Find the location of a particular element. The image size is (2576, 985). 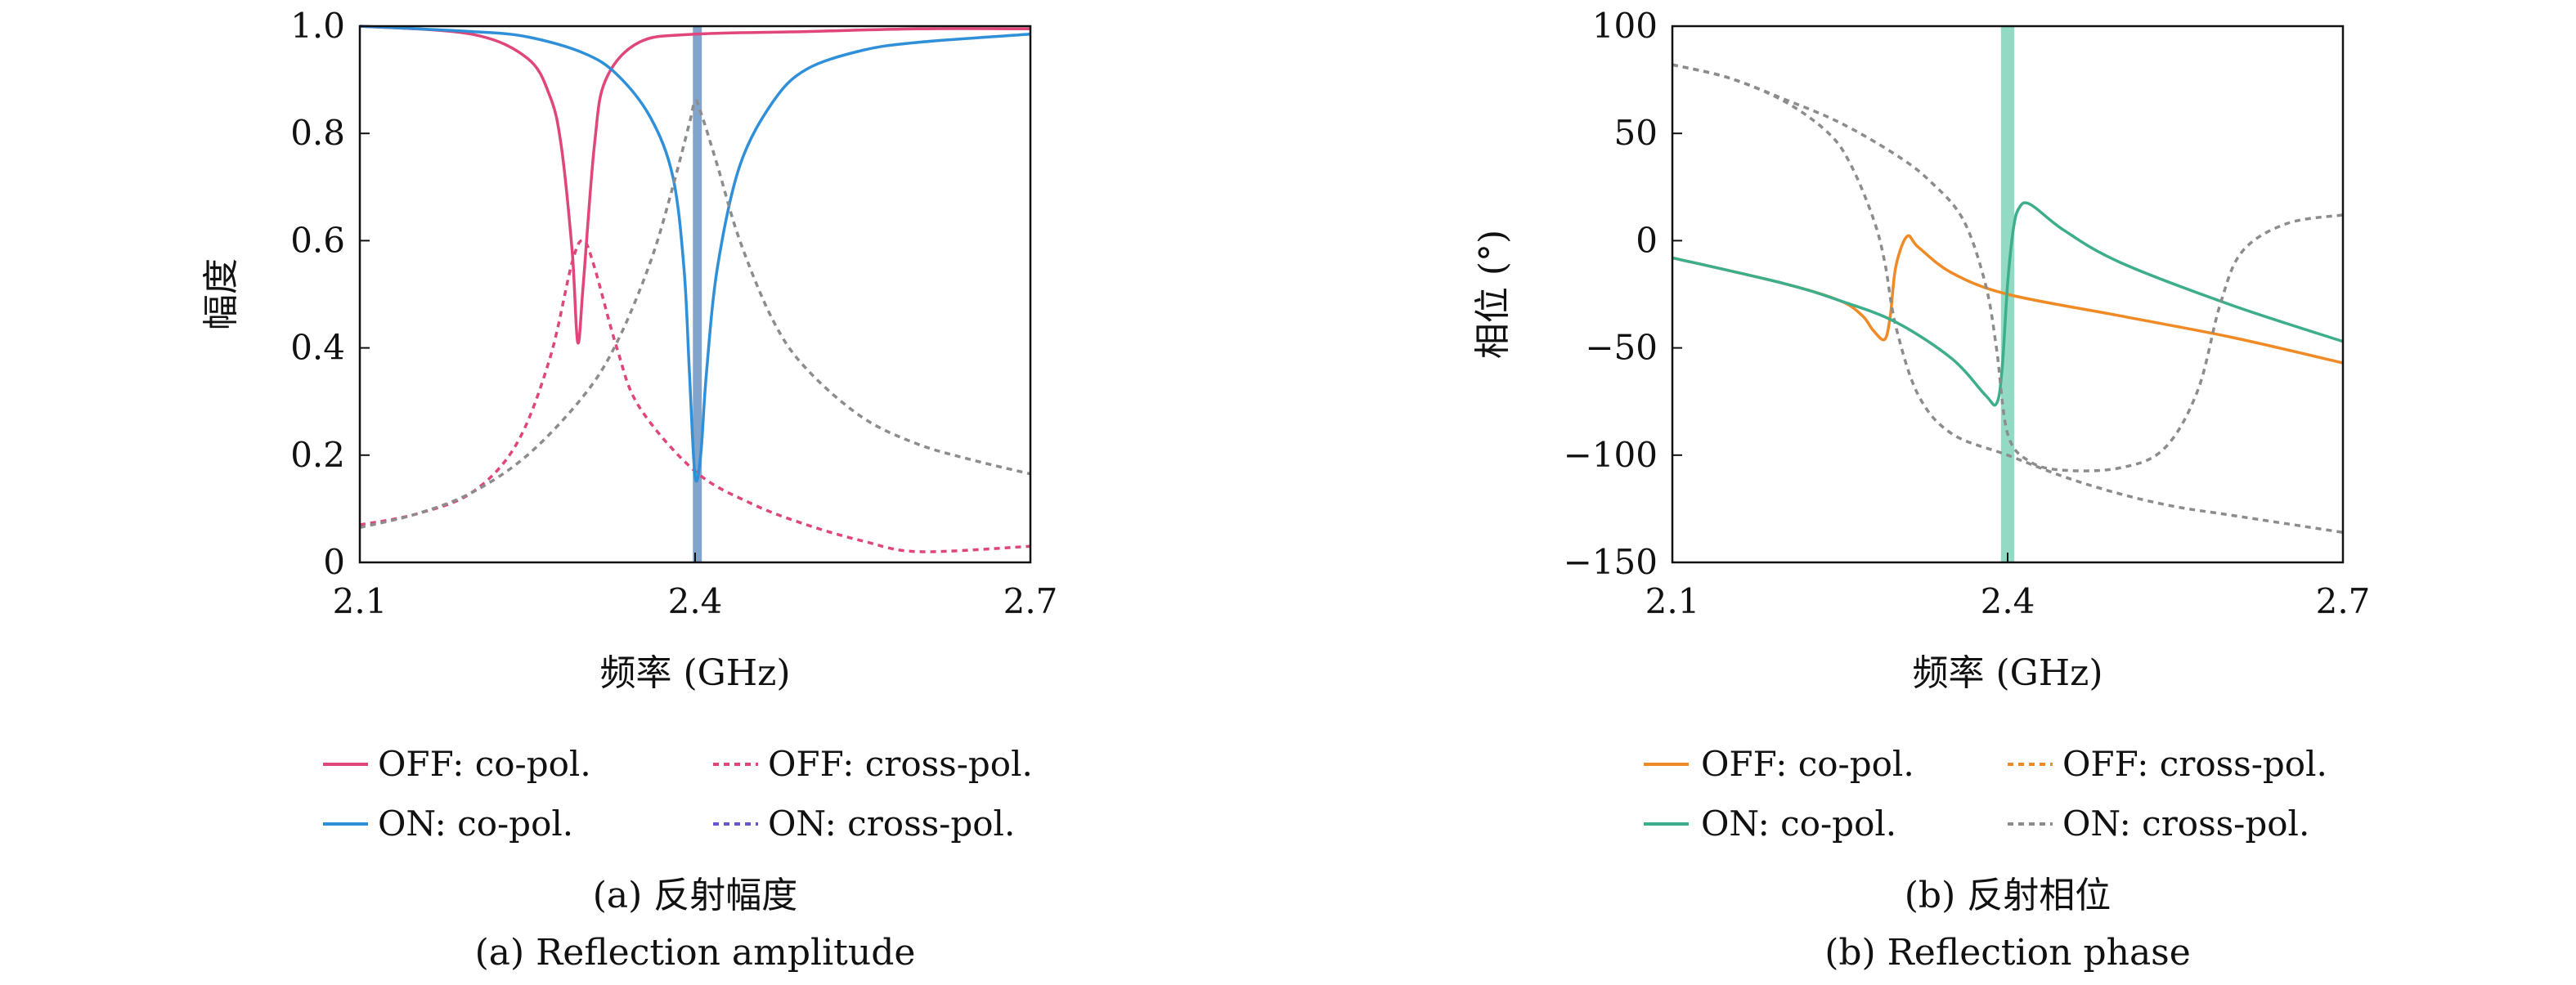

panel-b-x-ticks: 2.1 2.4 2.7 is located at coordinates (2008, 587).